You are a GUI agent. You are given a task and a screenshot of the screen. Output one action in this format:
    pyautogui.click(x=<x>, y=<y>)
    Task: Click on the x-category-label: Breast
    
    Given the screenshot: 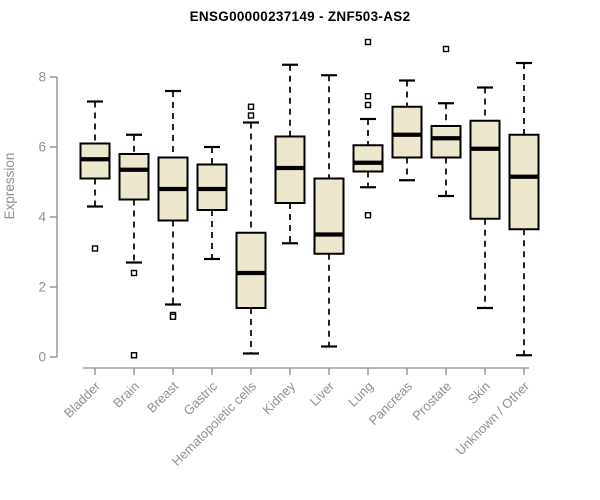 What is the action you would take?
    pyautogui.click(x=162, y=396)
    